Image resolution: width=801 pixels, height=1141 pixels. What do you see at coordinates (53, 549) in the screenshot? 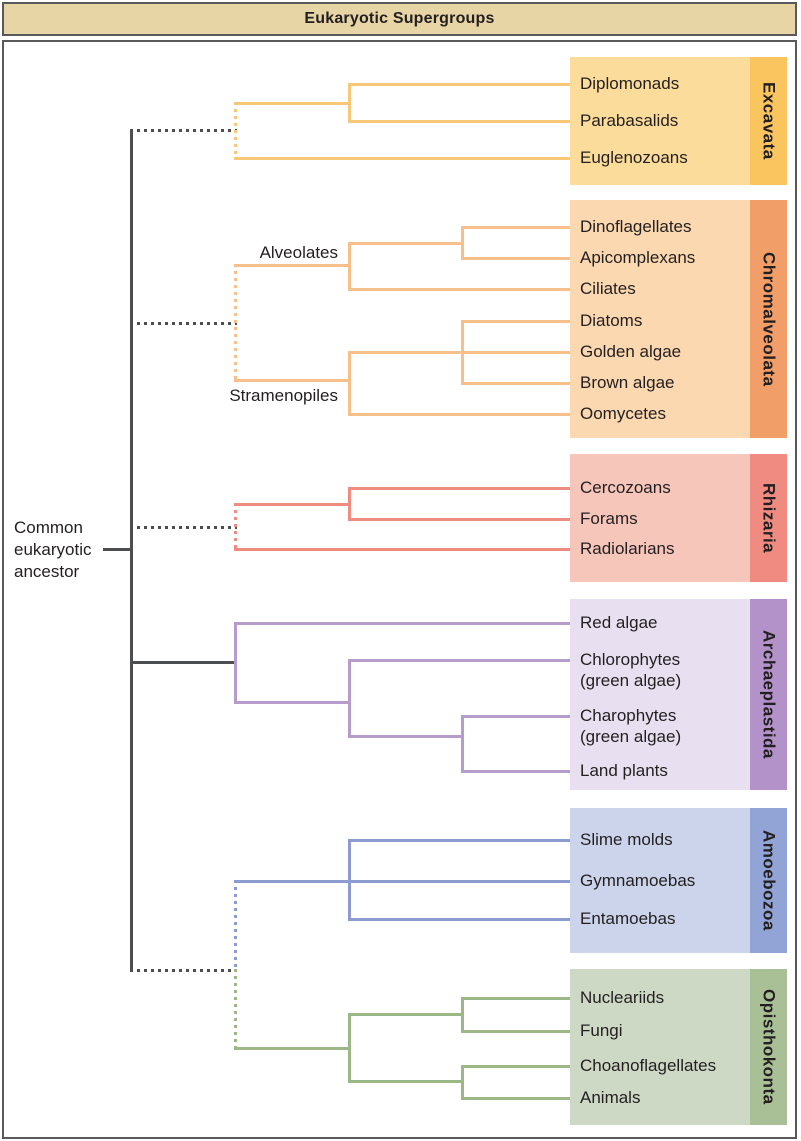
I see `common-ancestor-label: Common eukaryotic ancestor` at bounding box center [53, 549].